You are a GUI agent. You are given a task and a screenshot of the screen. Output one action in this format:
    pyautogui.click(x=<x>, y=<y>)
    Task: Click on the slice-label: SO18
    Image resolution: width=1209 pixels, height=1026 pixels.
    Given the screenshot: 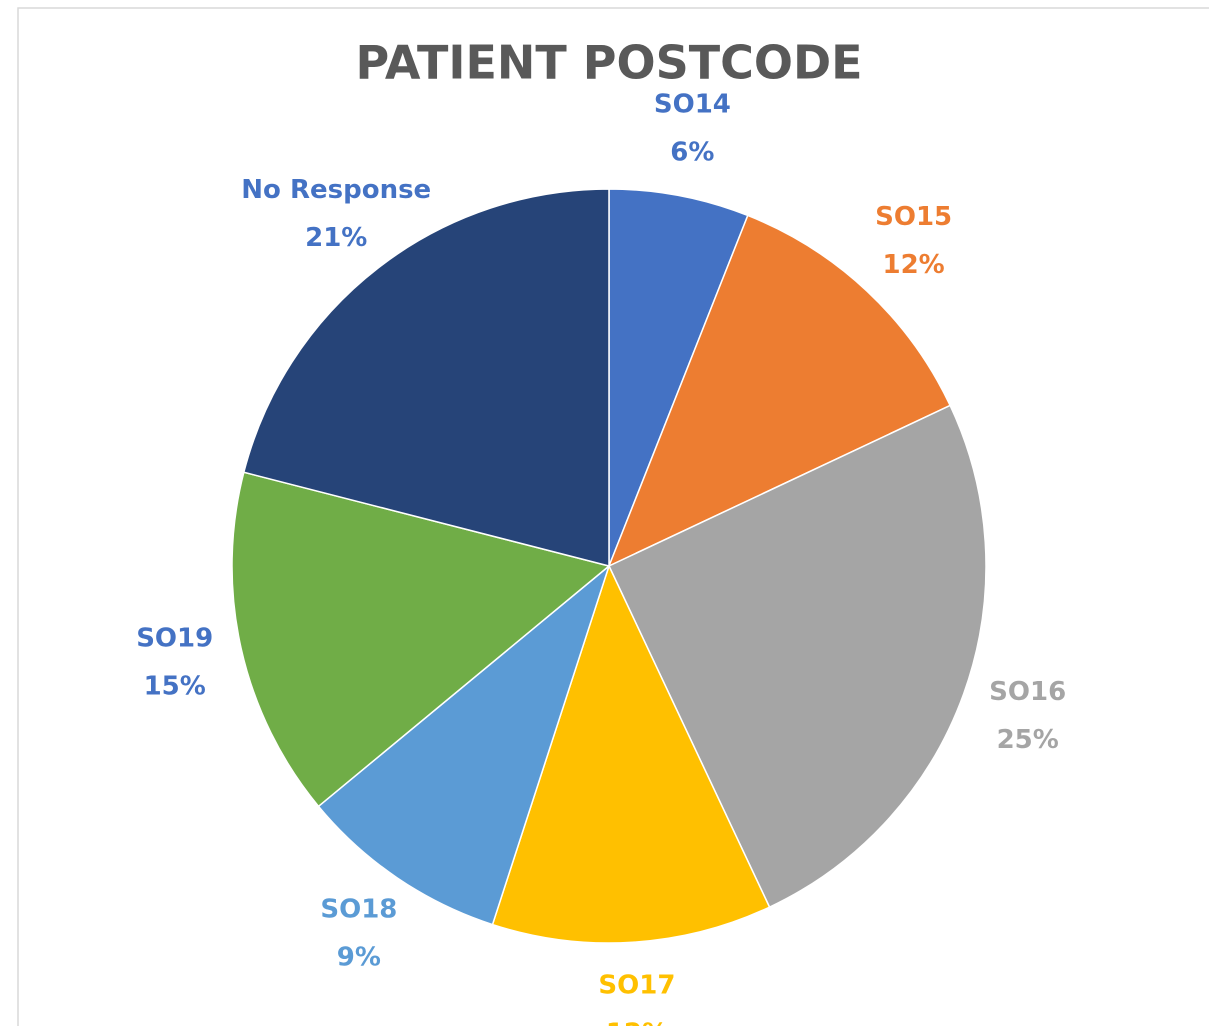 What is the action you would take?
    pyautogui.click(x=358, y=910)
    